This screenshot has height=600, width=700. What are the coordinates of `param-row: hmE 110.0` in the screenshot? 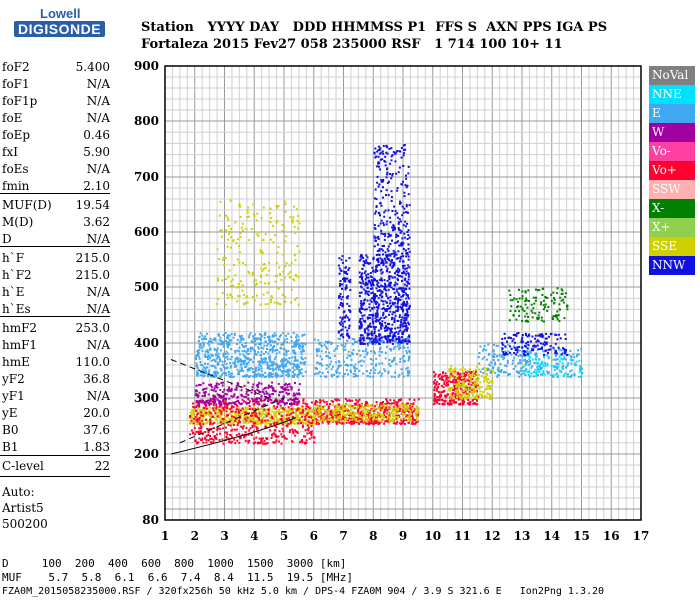 It's located at (56, 363).